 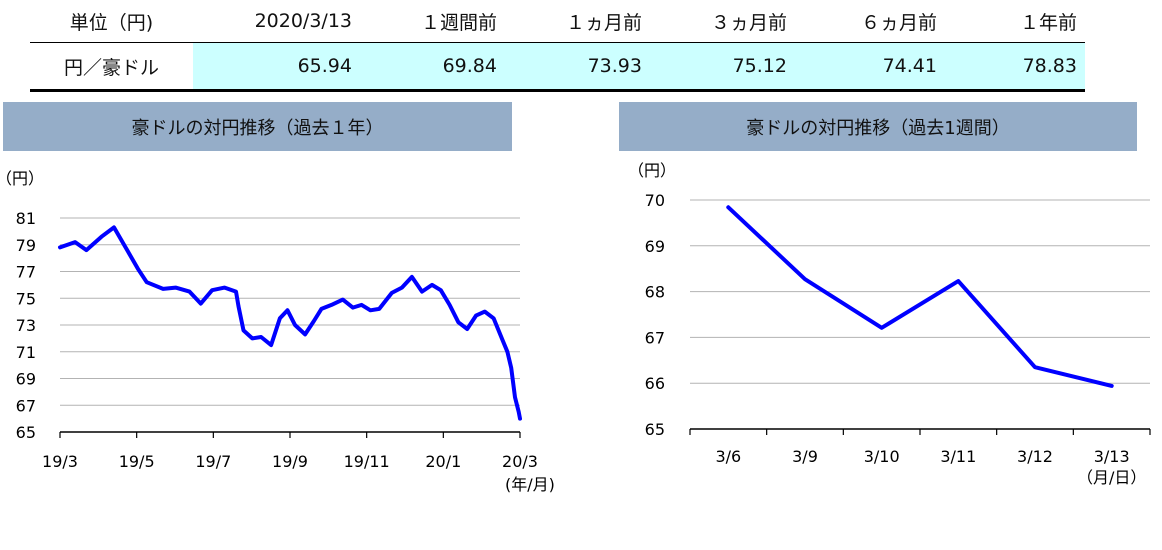 I want to click on table-cell-1w: 69.84, so click(x=432, y=66).